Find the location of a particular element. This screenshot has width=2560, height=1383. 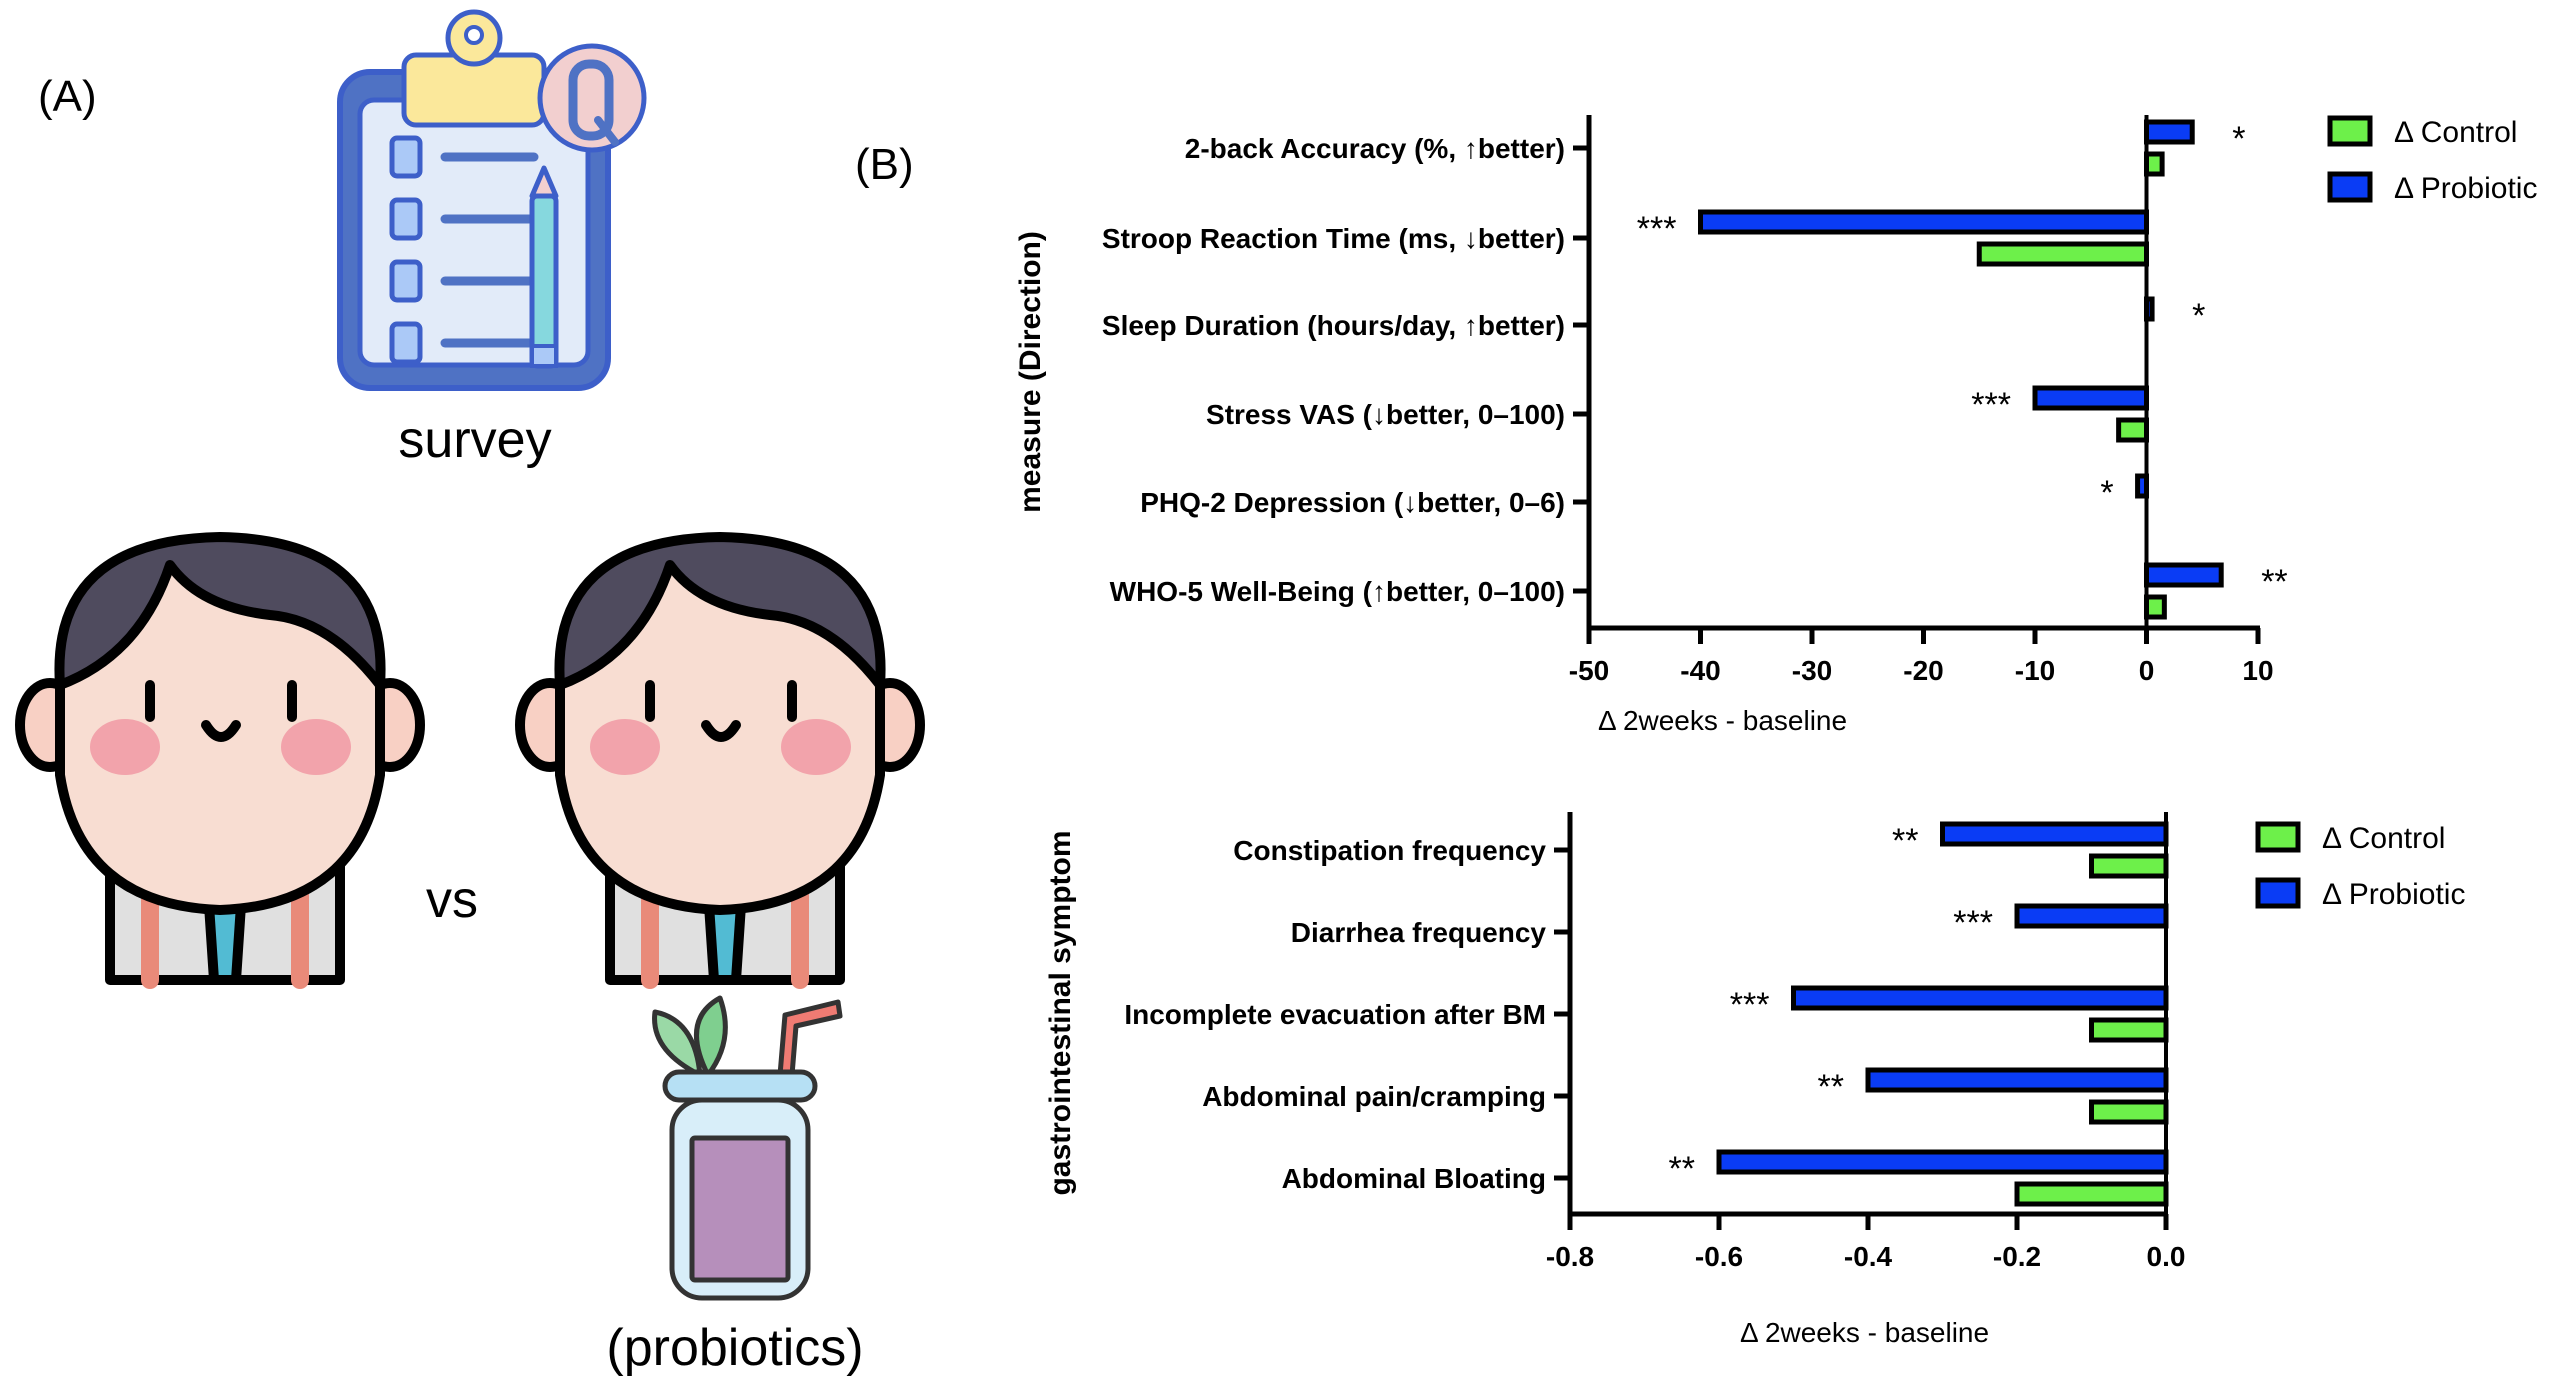

chart2-x-tick-label: -0.4 is located at coordinates (1868, 1256).